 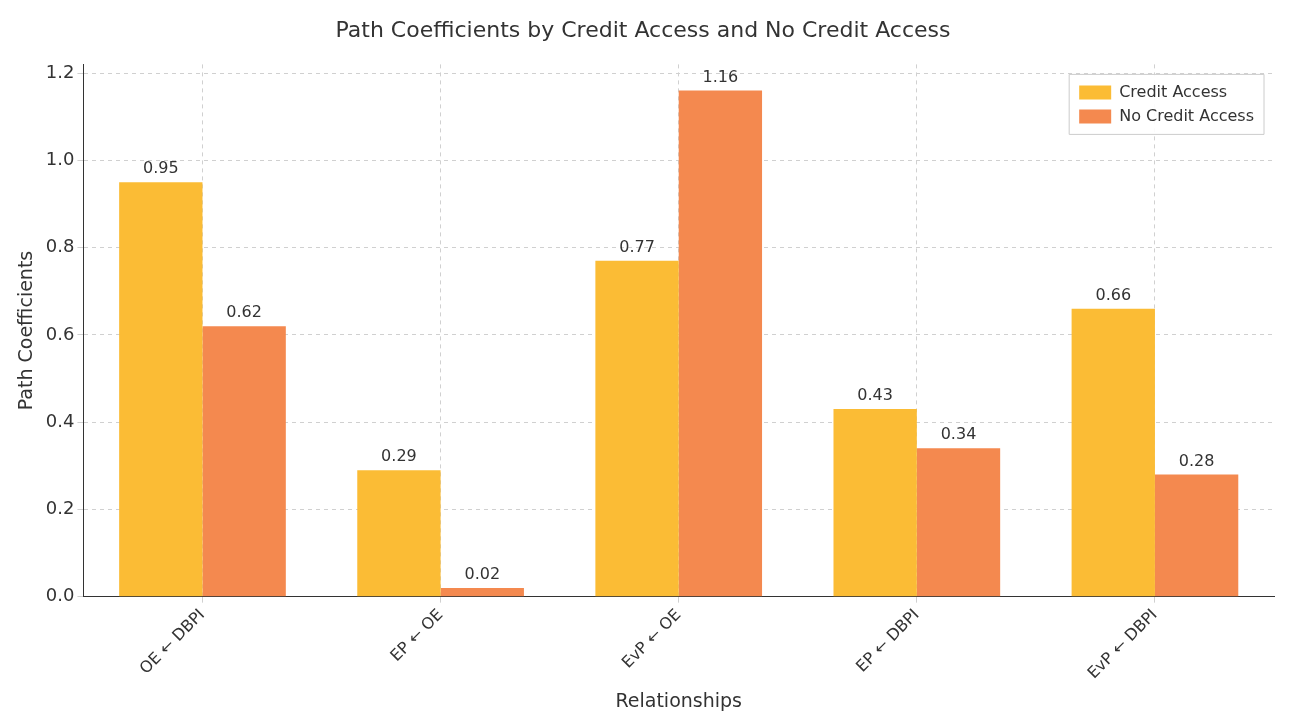 What do you see at coordinates (1113, 294) in the screenshot?
I see `data-label: 0.66` at bounding box center [1113, 294].